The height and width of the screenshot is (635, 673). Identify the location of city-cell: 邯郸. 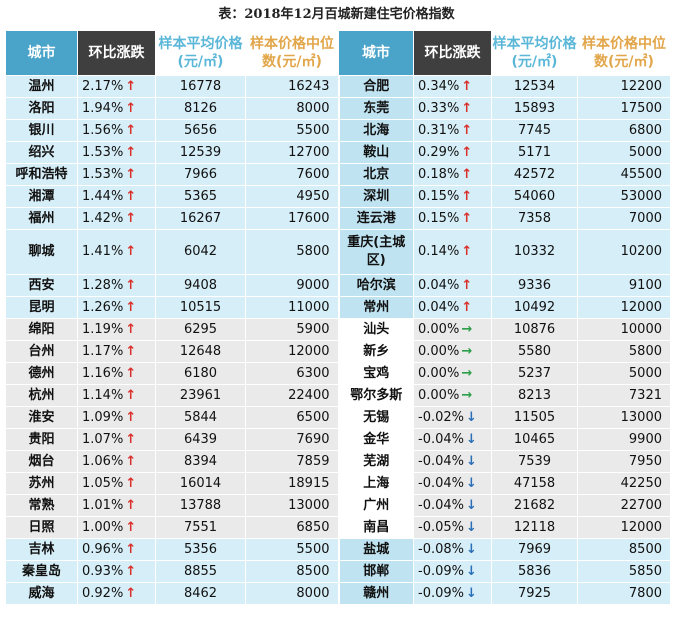
(375, 571).